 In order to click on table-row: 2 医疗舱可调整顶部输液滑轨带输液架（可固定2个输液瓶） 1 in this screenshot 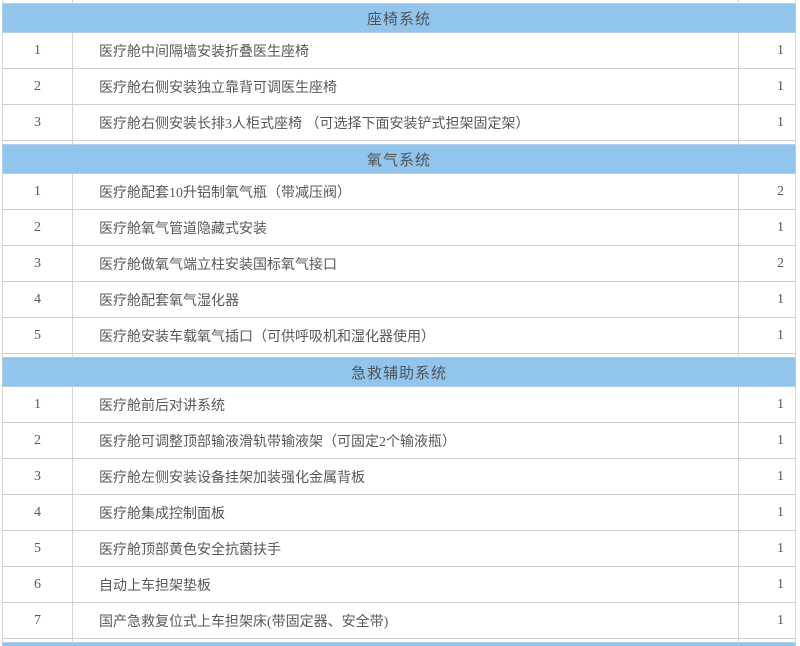, I will do `click(399, 440)`.